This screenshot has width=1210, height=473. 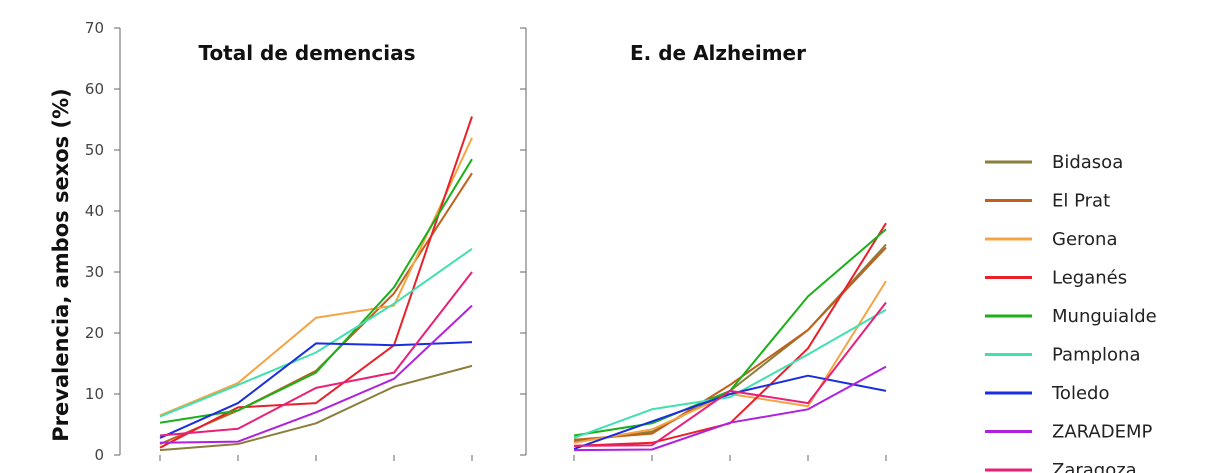 What do you see at coordinates (1080, 393) in the screenshot?
I see `legend-label-toledo: Toledo` at bounding box center [1080, 393].